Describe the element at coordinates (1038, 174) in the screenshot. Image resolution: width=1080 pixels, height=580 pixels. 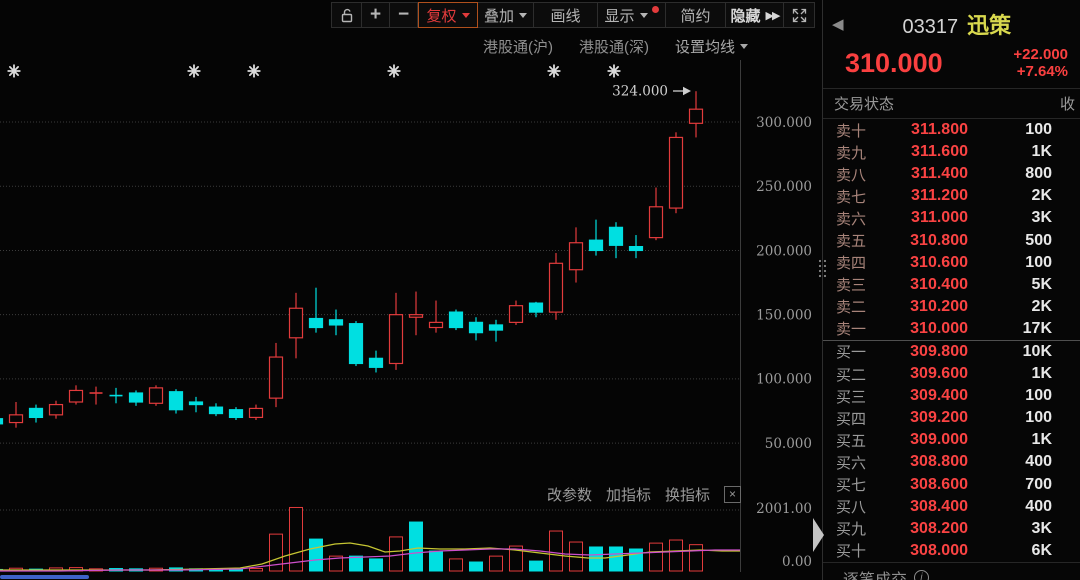
I see `order-quantity: 800` at that location.